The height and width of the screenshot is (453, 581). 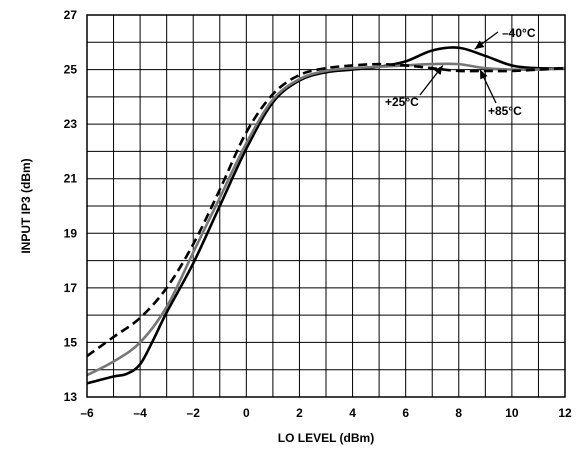 I want to click on y-tick-labels: 13 15 17 19 21 23 25 27, so click(x=71, y=206).